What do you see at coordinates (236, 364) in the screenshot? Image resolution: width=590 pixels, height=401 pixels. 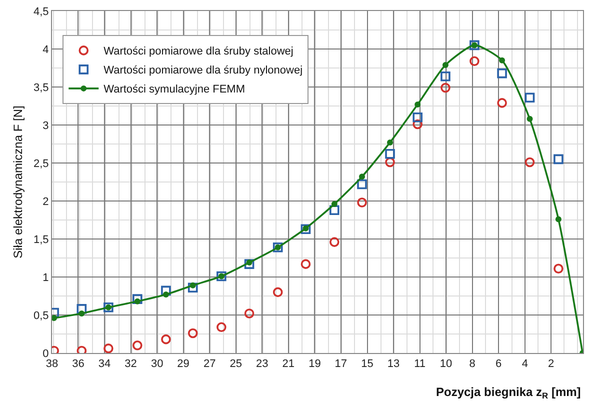 I see `x-tick-label: 25` at bounding box center [236, 364].